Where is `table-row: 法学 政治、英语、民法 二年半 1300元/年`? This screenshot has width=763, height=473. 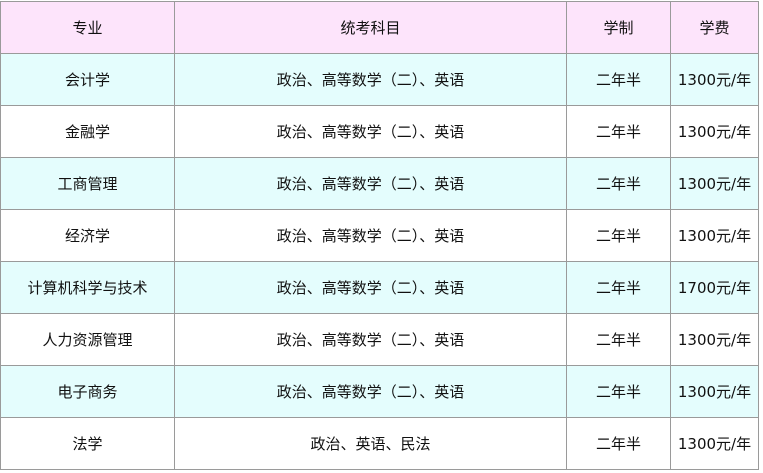 table-row: 法学 政治、英语、民法 二年半 1300元/年 is located at coordinates (379, 443).